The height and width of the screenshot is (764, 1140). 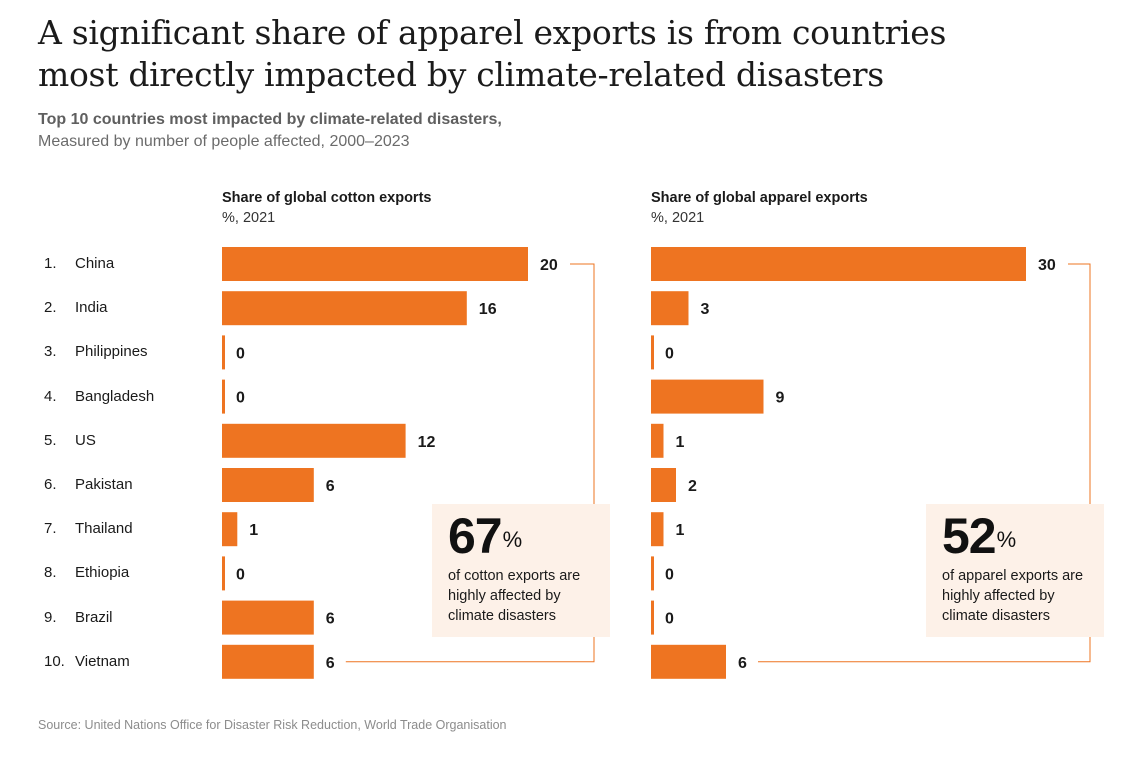 I want to click on cotton-callout-value: 67%, so click(x=485, y=536).